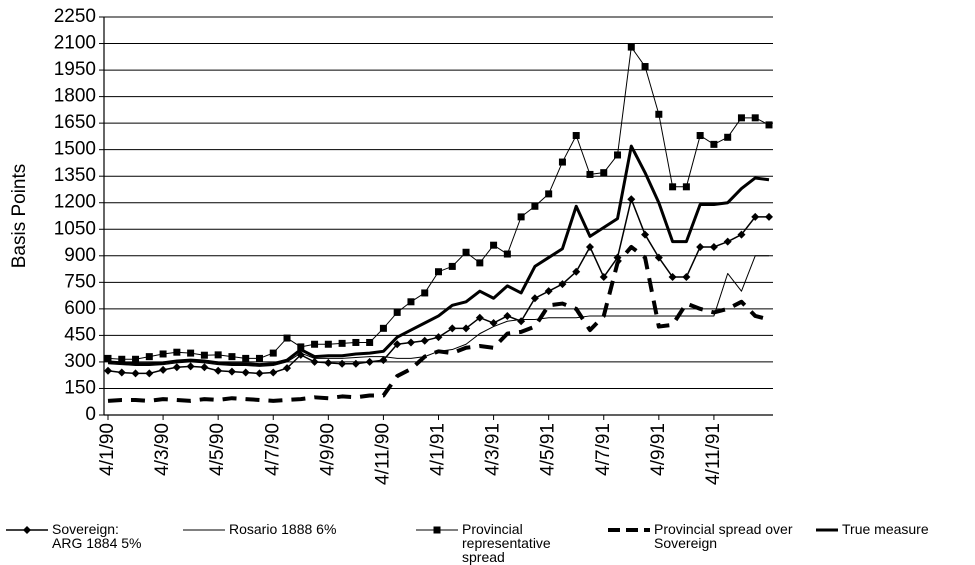  I want to click on y-tick-label: 1350, so click(75, 175).